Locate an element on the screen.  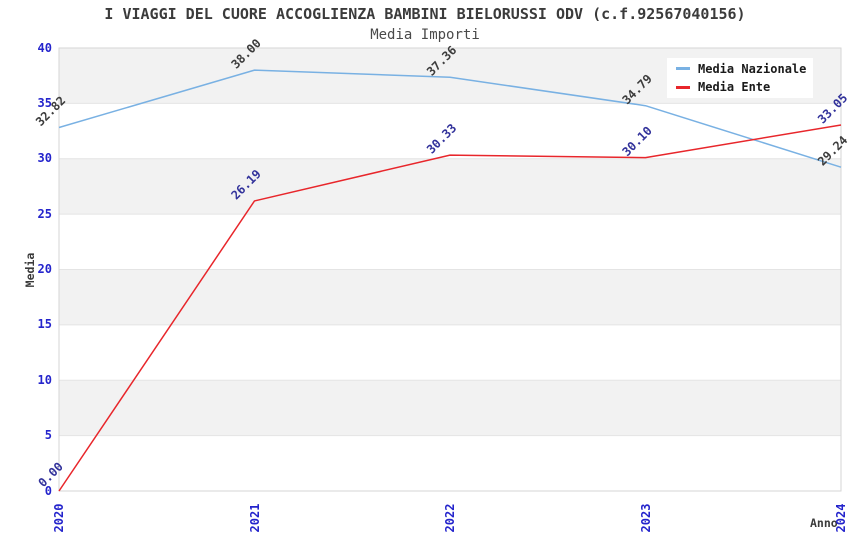
y-tick-label: 40 is located at coordinates (44, 47).